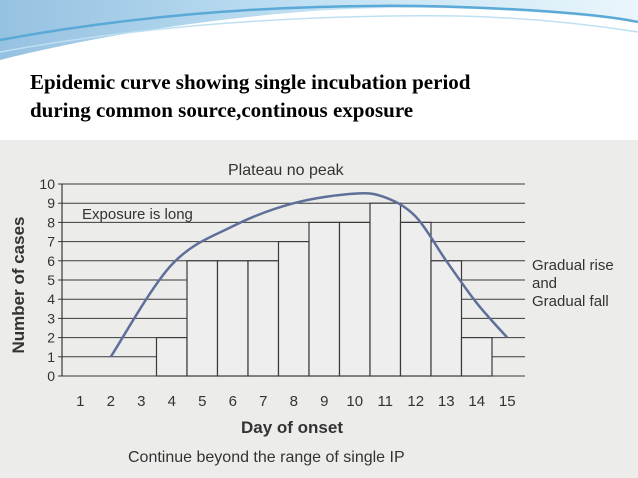 This screenshot has height=478, width=638. I want to click on y-axis-label: Number of cases, so click(18, 285).